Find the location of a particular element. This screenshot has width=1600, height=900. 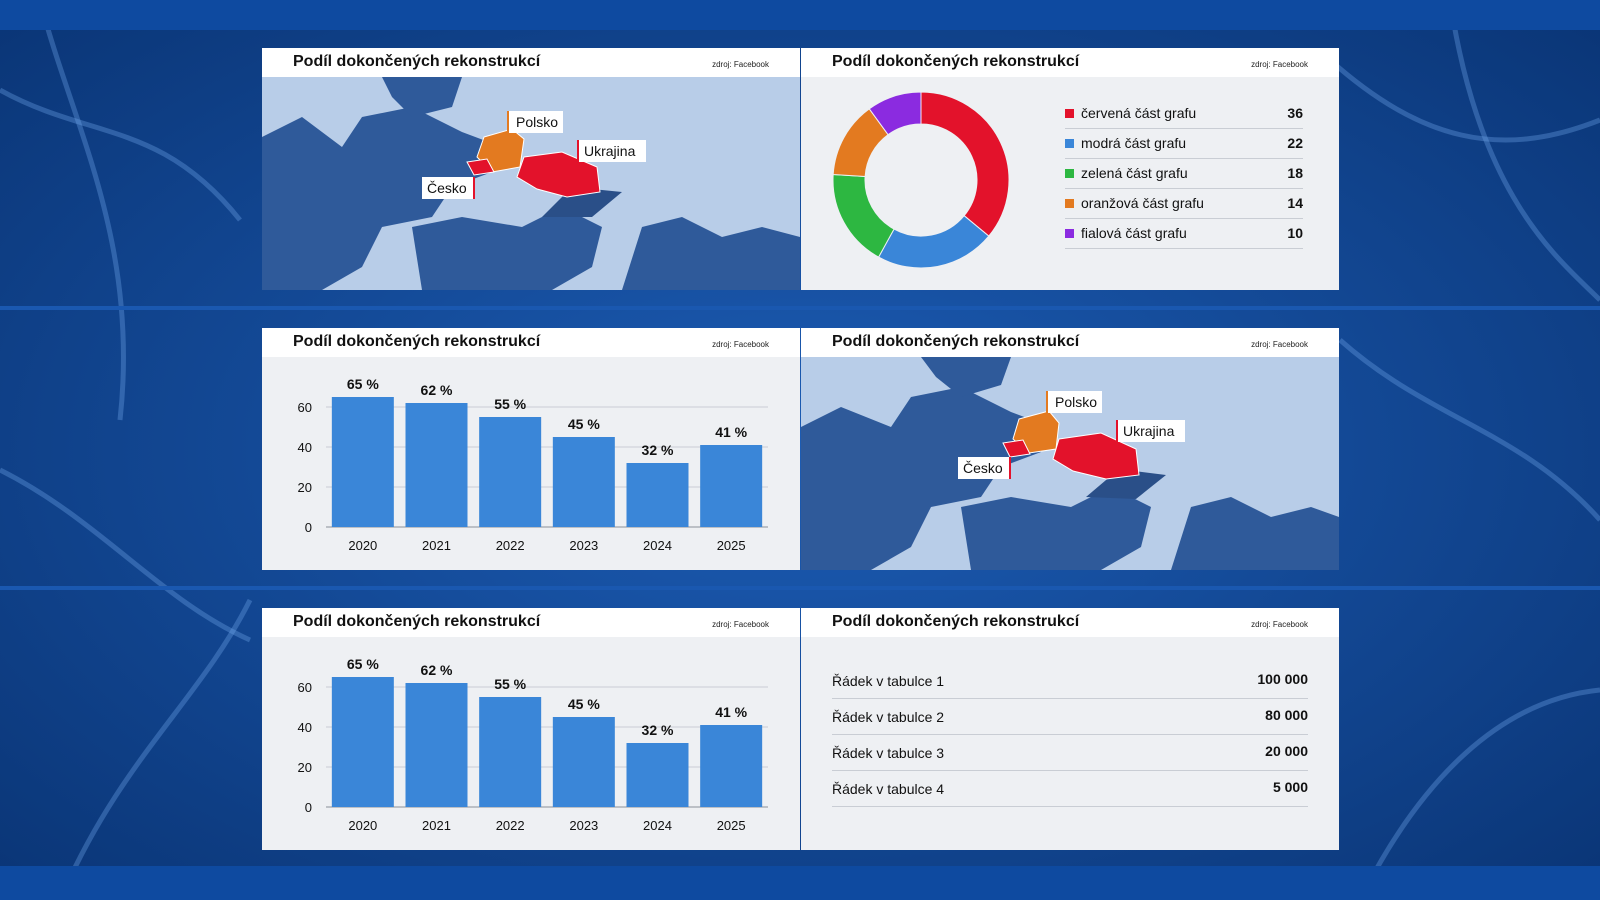

x-tick-label: 2023 is located at coordinates (583, 825).